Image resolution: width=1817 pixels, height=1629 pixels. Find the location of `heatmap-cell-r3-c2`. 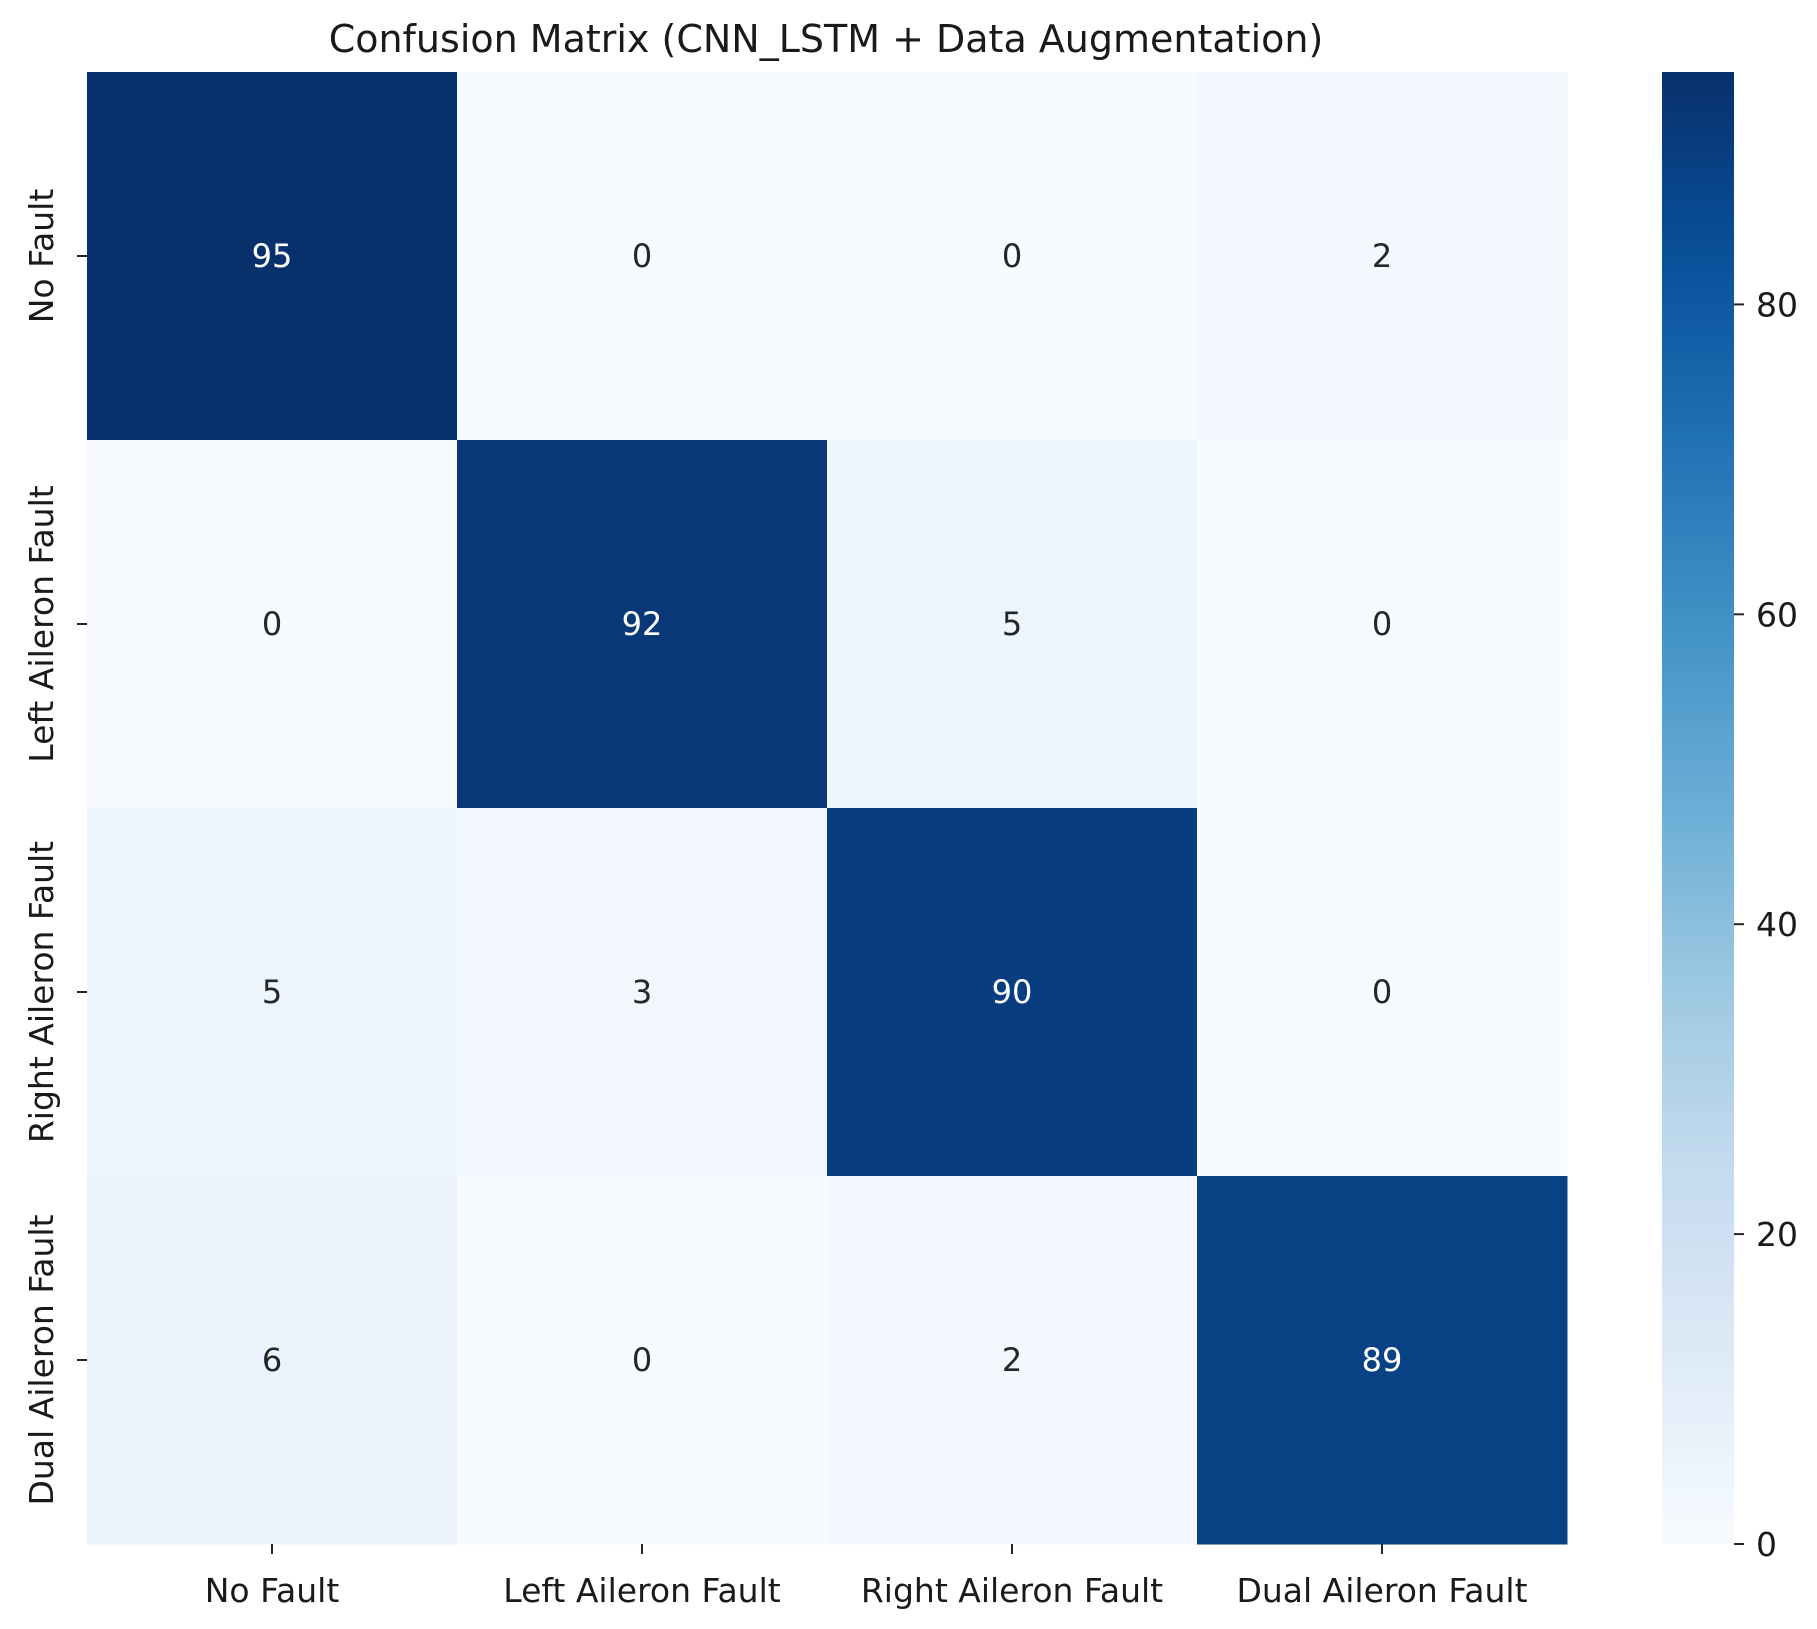

heatmap-cell-r3-c2 is located at coordinates (1012, 1360).